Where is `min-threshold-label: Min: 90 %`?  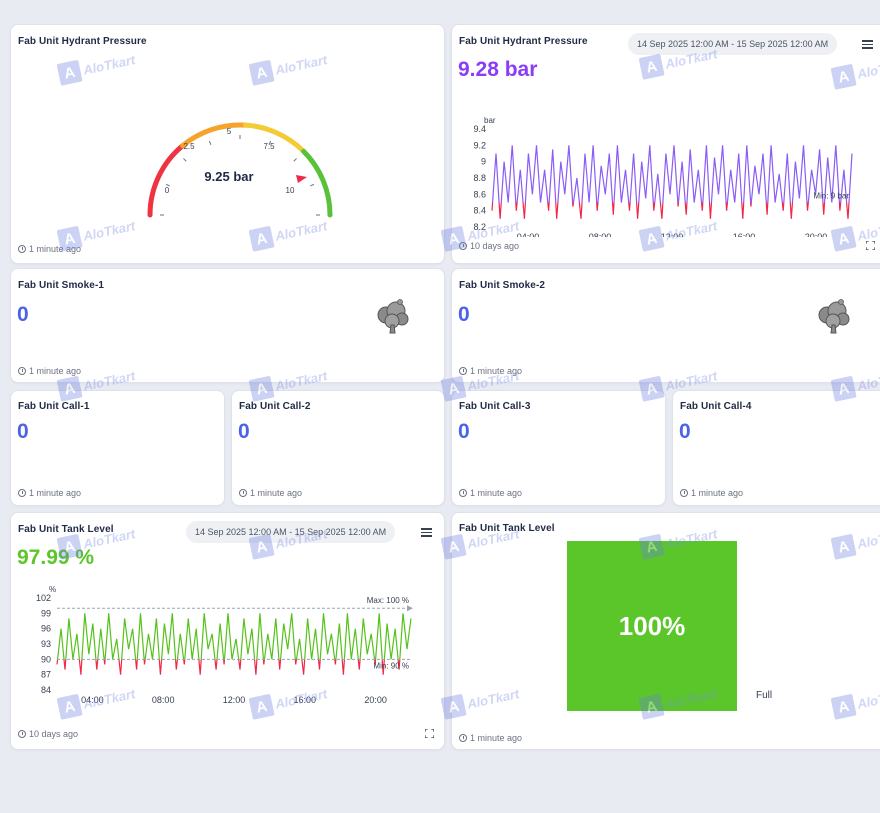
min-threshold-label: Min: 90 % is located at coordinates (391, 665).